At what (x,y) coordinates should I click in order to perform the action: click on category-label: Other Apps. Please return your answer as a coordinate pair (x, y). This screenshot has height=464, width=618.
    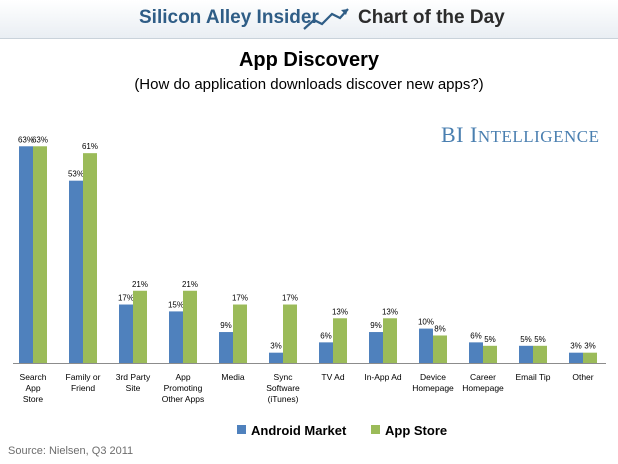
    Looking at the image, I should click on (183, 399).